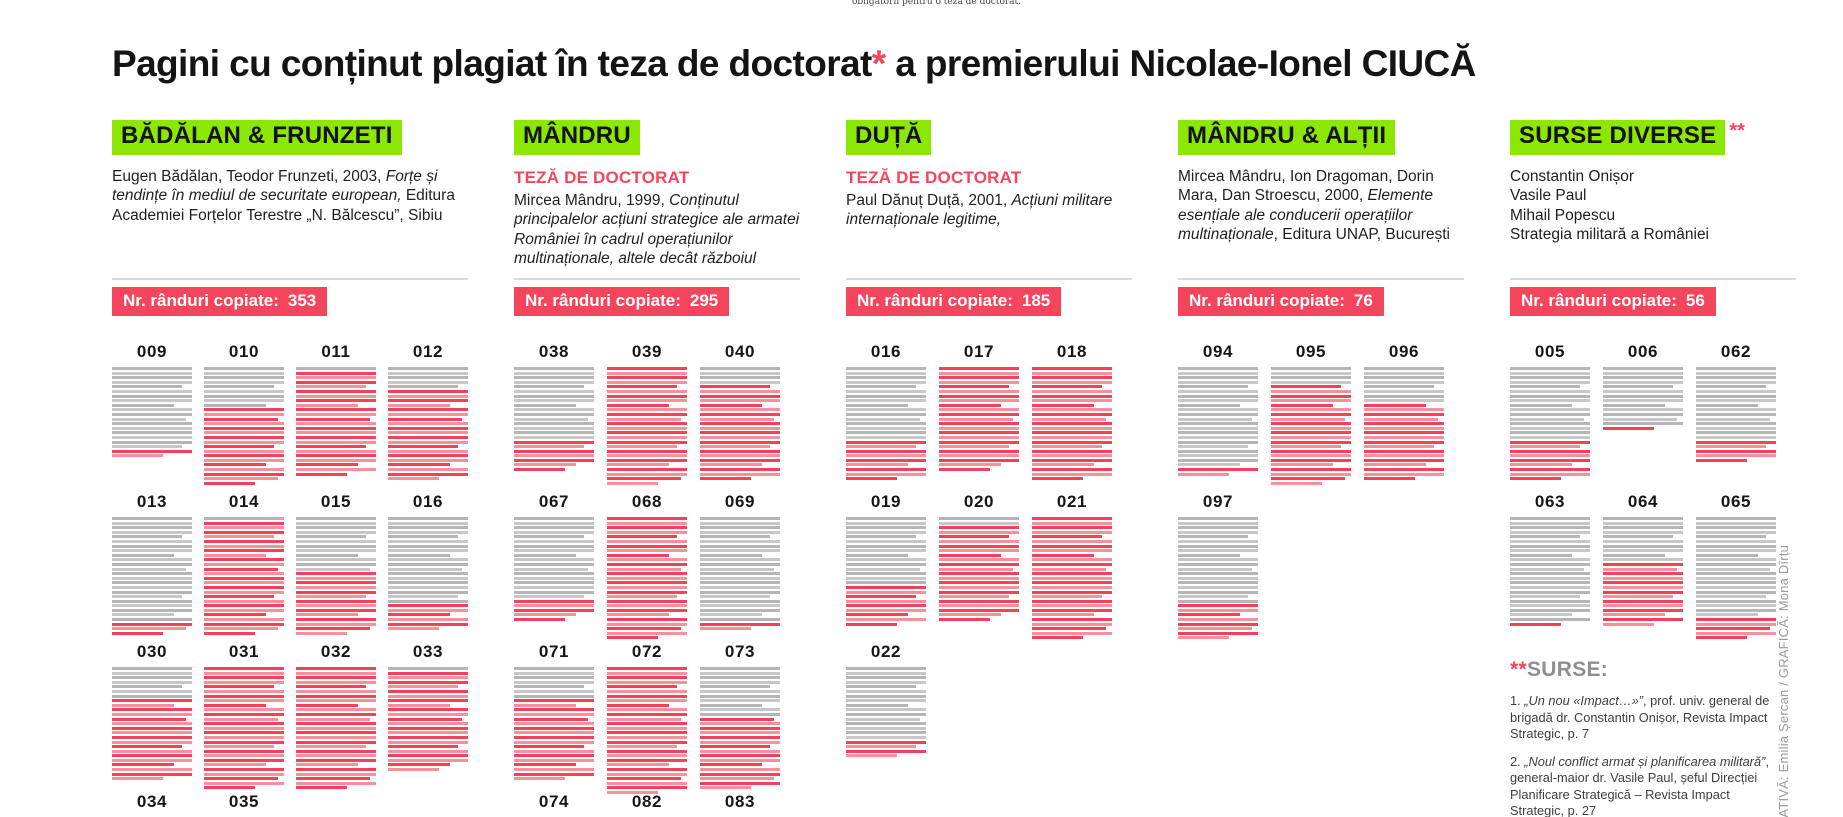 This screenshot has height=817, width=1843. What do you see at coordinates (1567, 669) in the screenshot?
I see `sources-title-text: SURSE:` at bounding box center [1567, 669].